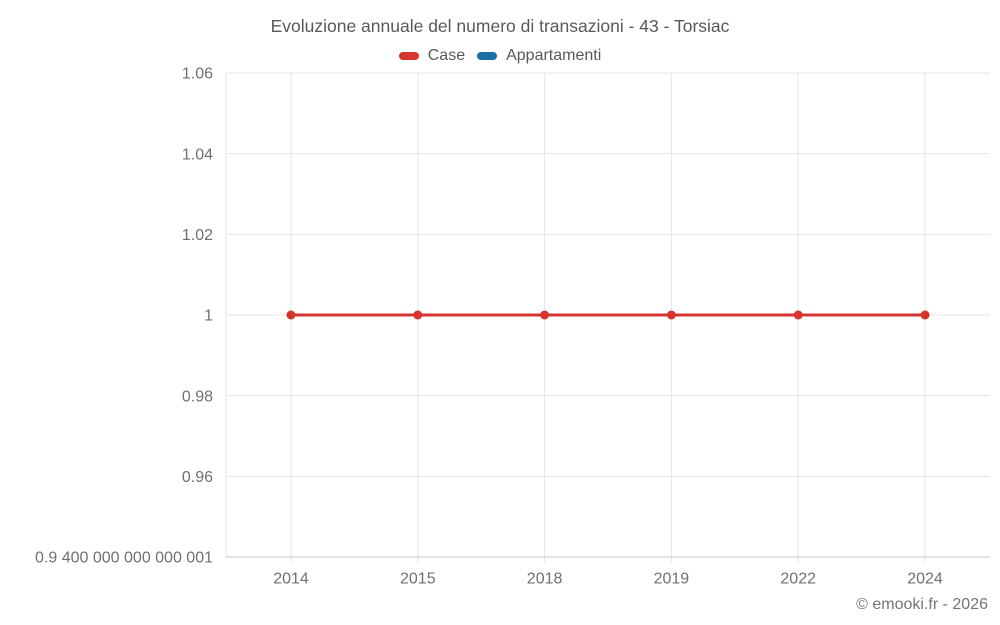  What do you see at coordinates (208, 316) in the screenshot?
I see `y-tick-label: 1` at bounding box center [208, 316].